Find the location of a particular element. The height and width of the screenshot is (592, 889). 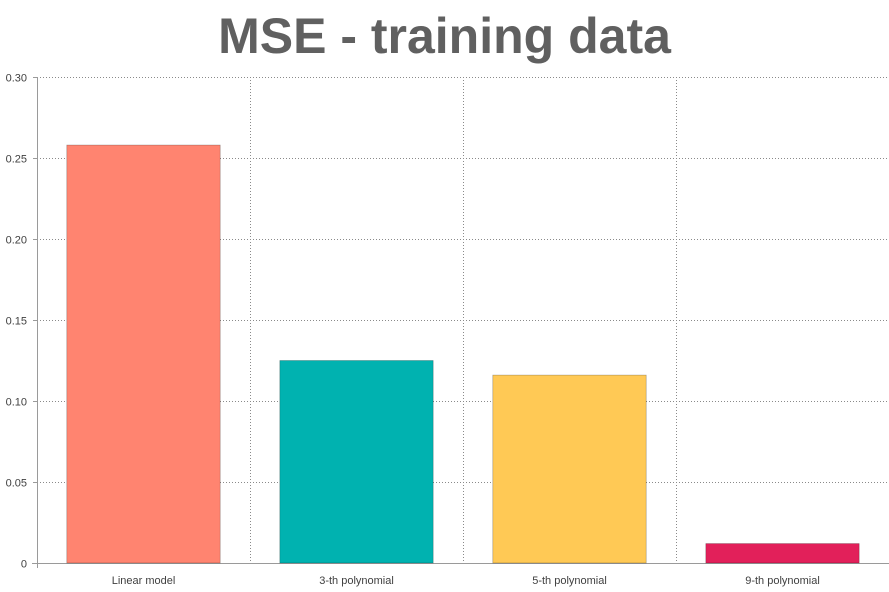

y-tick-label: 0.30 is located at coordinates (16, 79).